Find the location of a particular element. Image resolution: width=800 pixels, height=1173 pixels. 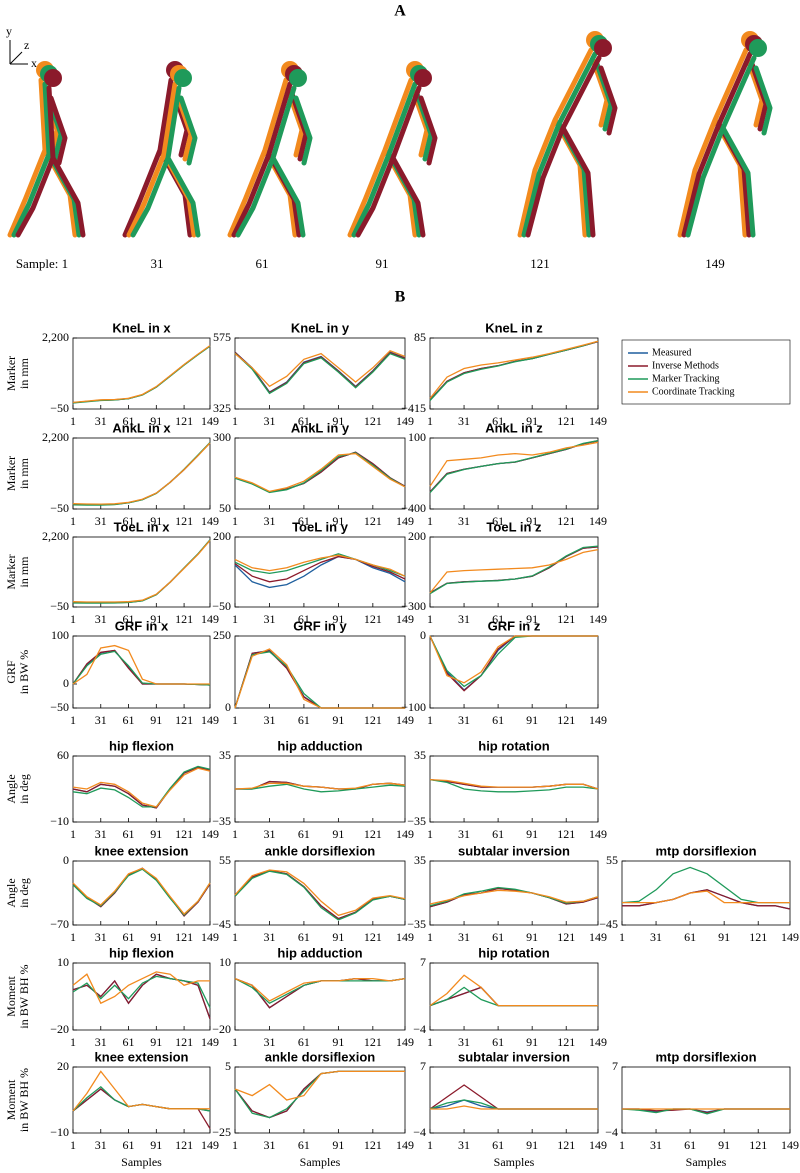

axis-x: x is located at coordinates (34, 63).